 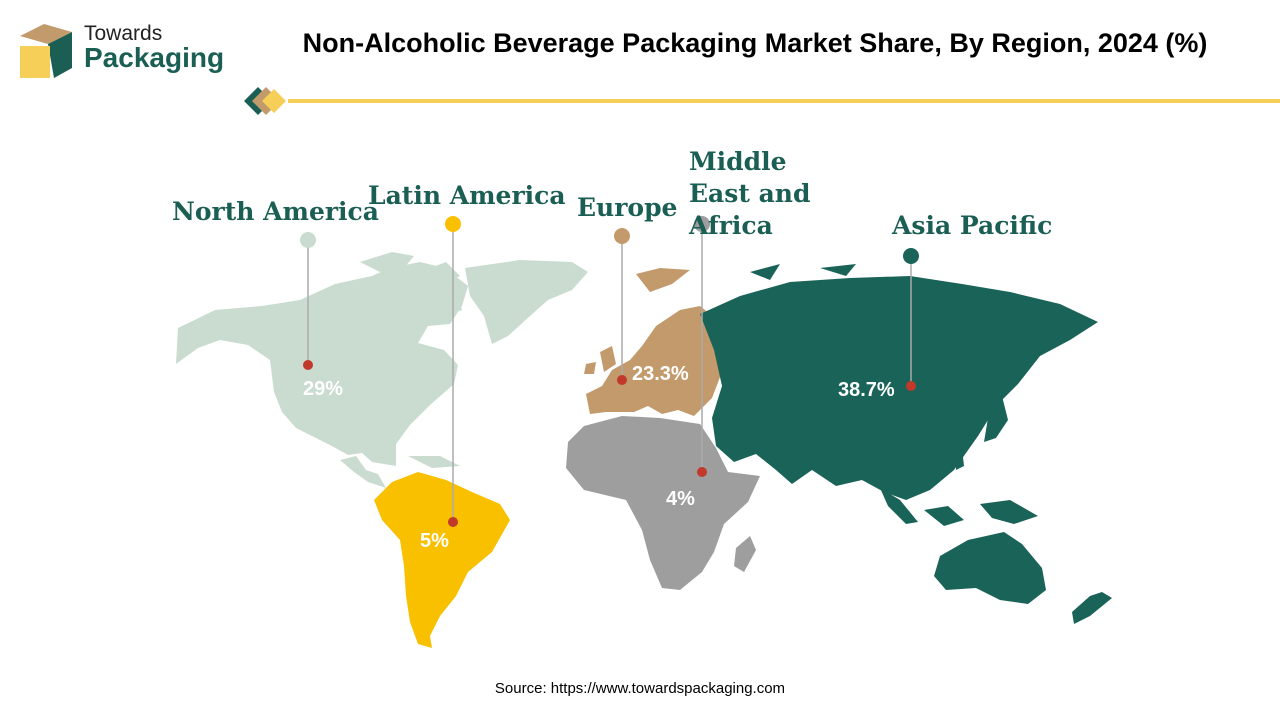 What do you see at coordinates (911, 256) in the screenshot?
I see `asia-pacific-label-dot` at bounding box center [911, 256].